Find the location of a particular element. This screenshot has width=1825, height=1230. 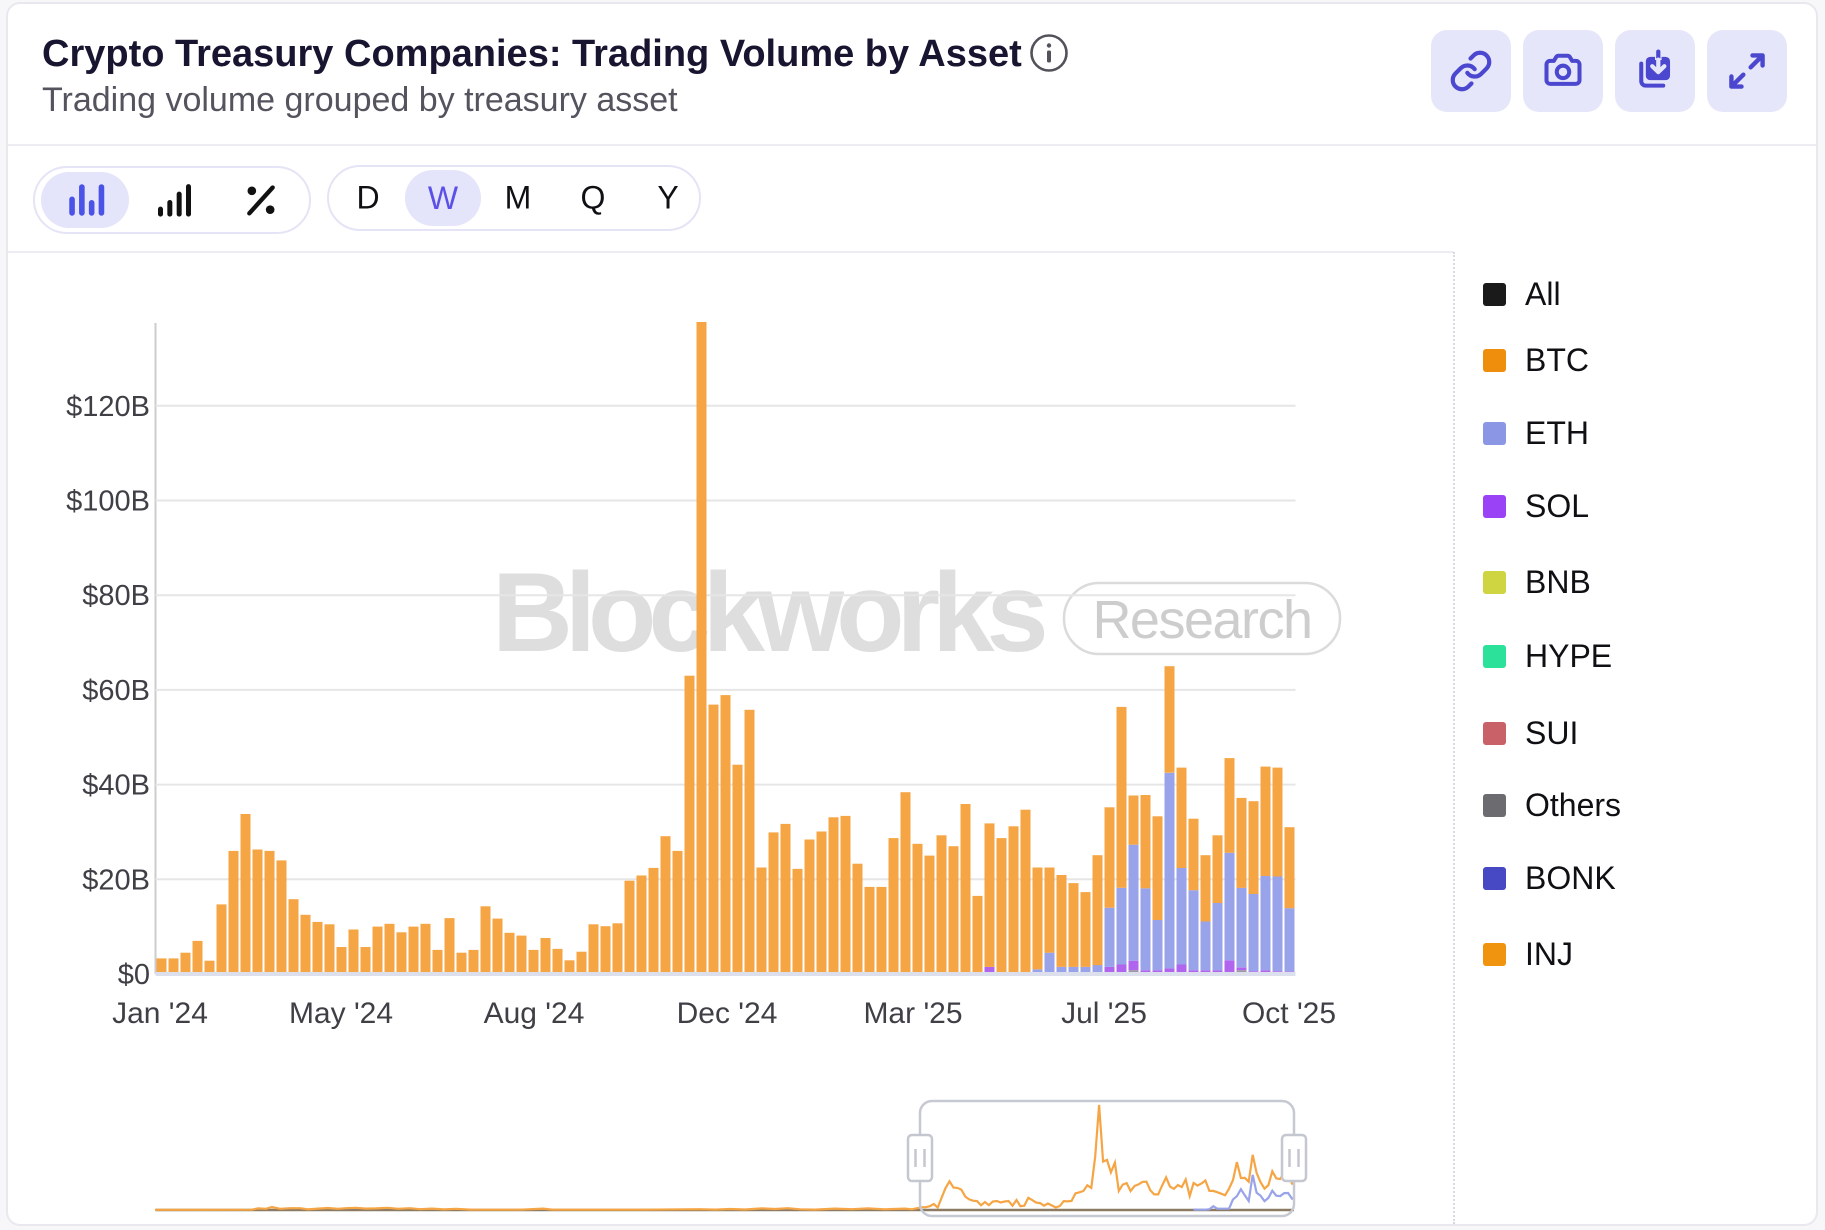

svg-text: Jul '25 is located at coordinates (1104, 1013).